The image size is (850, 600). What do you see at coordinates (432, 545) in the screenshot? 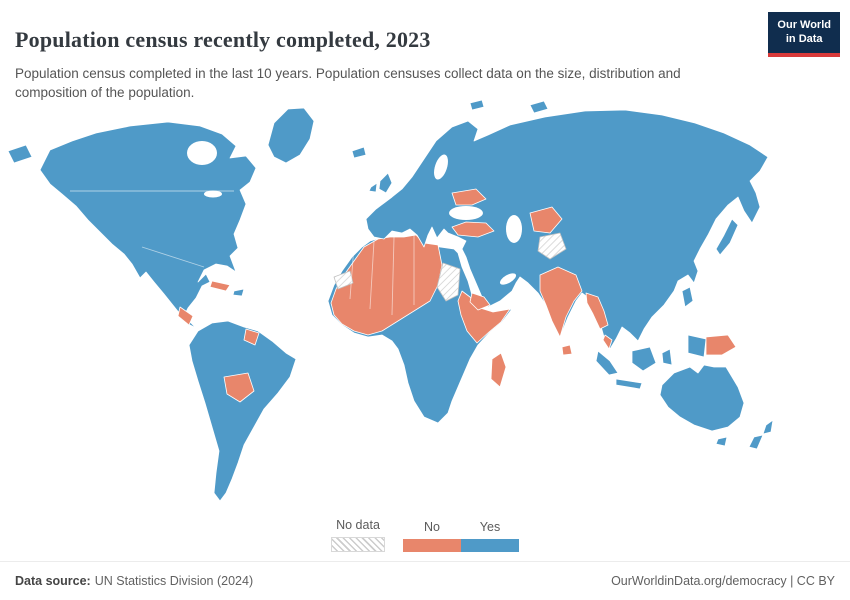
I see `legend-no-swatch` at bounding box center [432, 545].